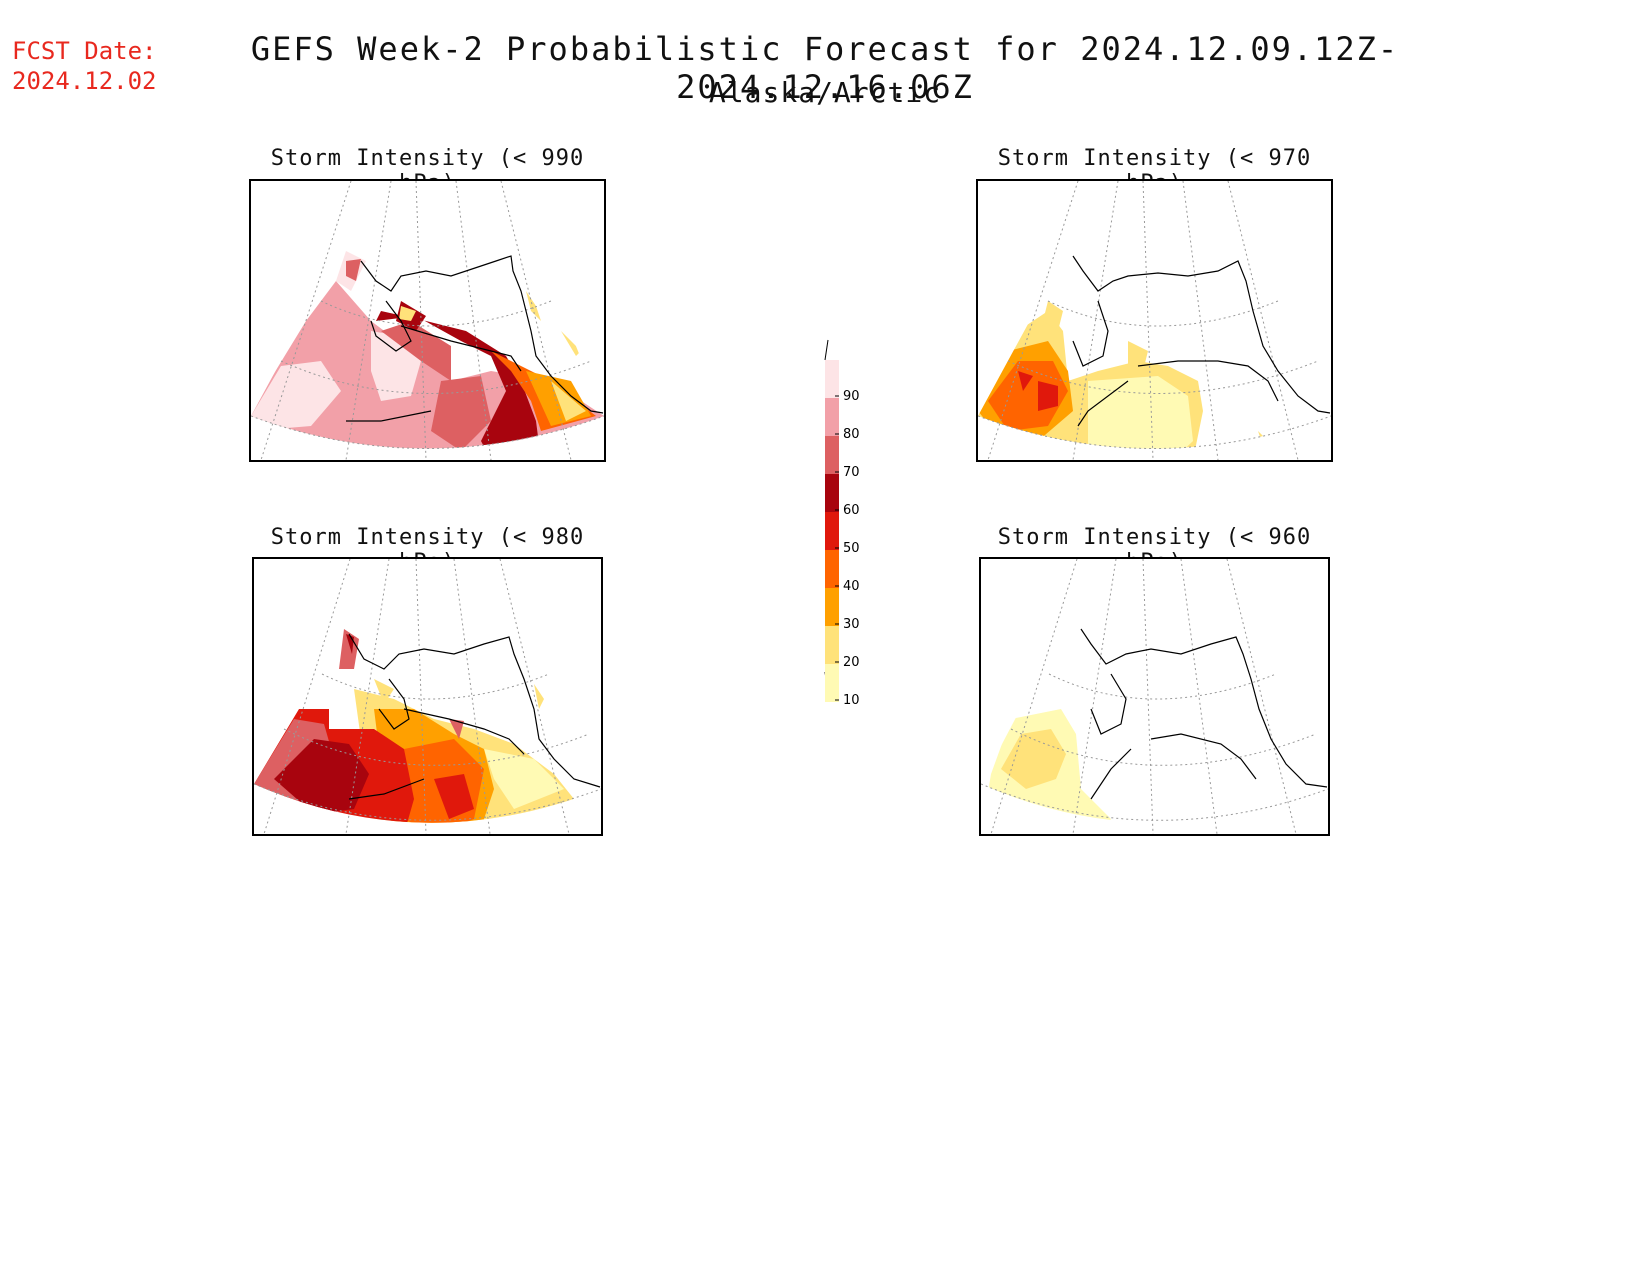  I want to click on legend-label-60: 60, so click(851, 510).